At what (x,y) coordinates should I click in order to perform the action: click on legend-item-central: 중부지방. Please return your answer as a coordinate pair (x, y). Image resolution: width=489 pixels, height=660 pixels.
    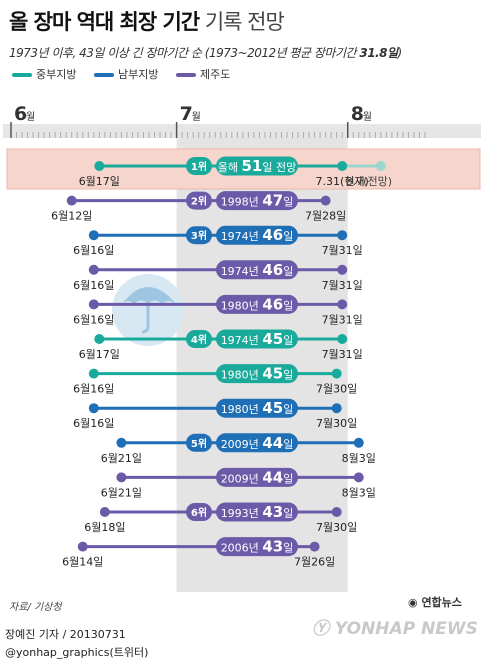
    Looking at the image, I should click on (44, 74).